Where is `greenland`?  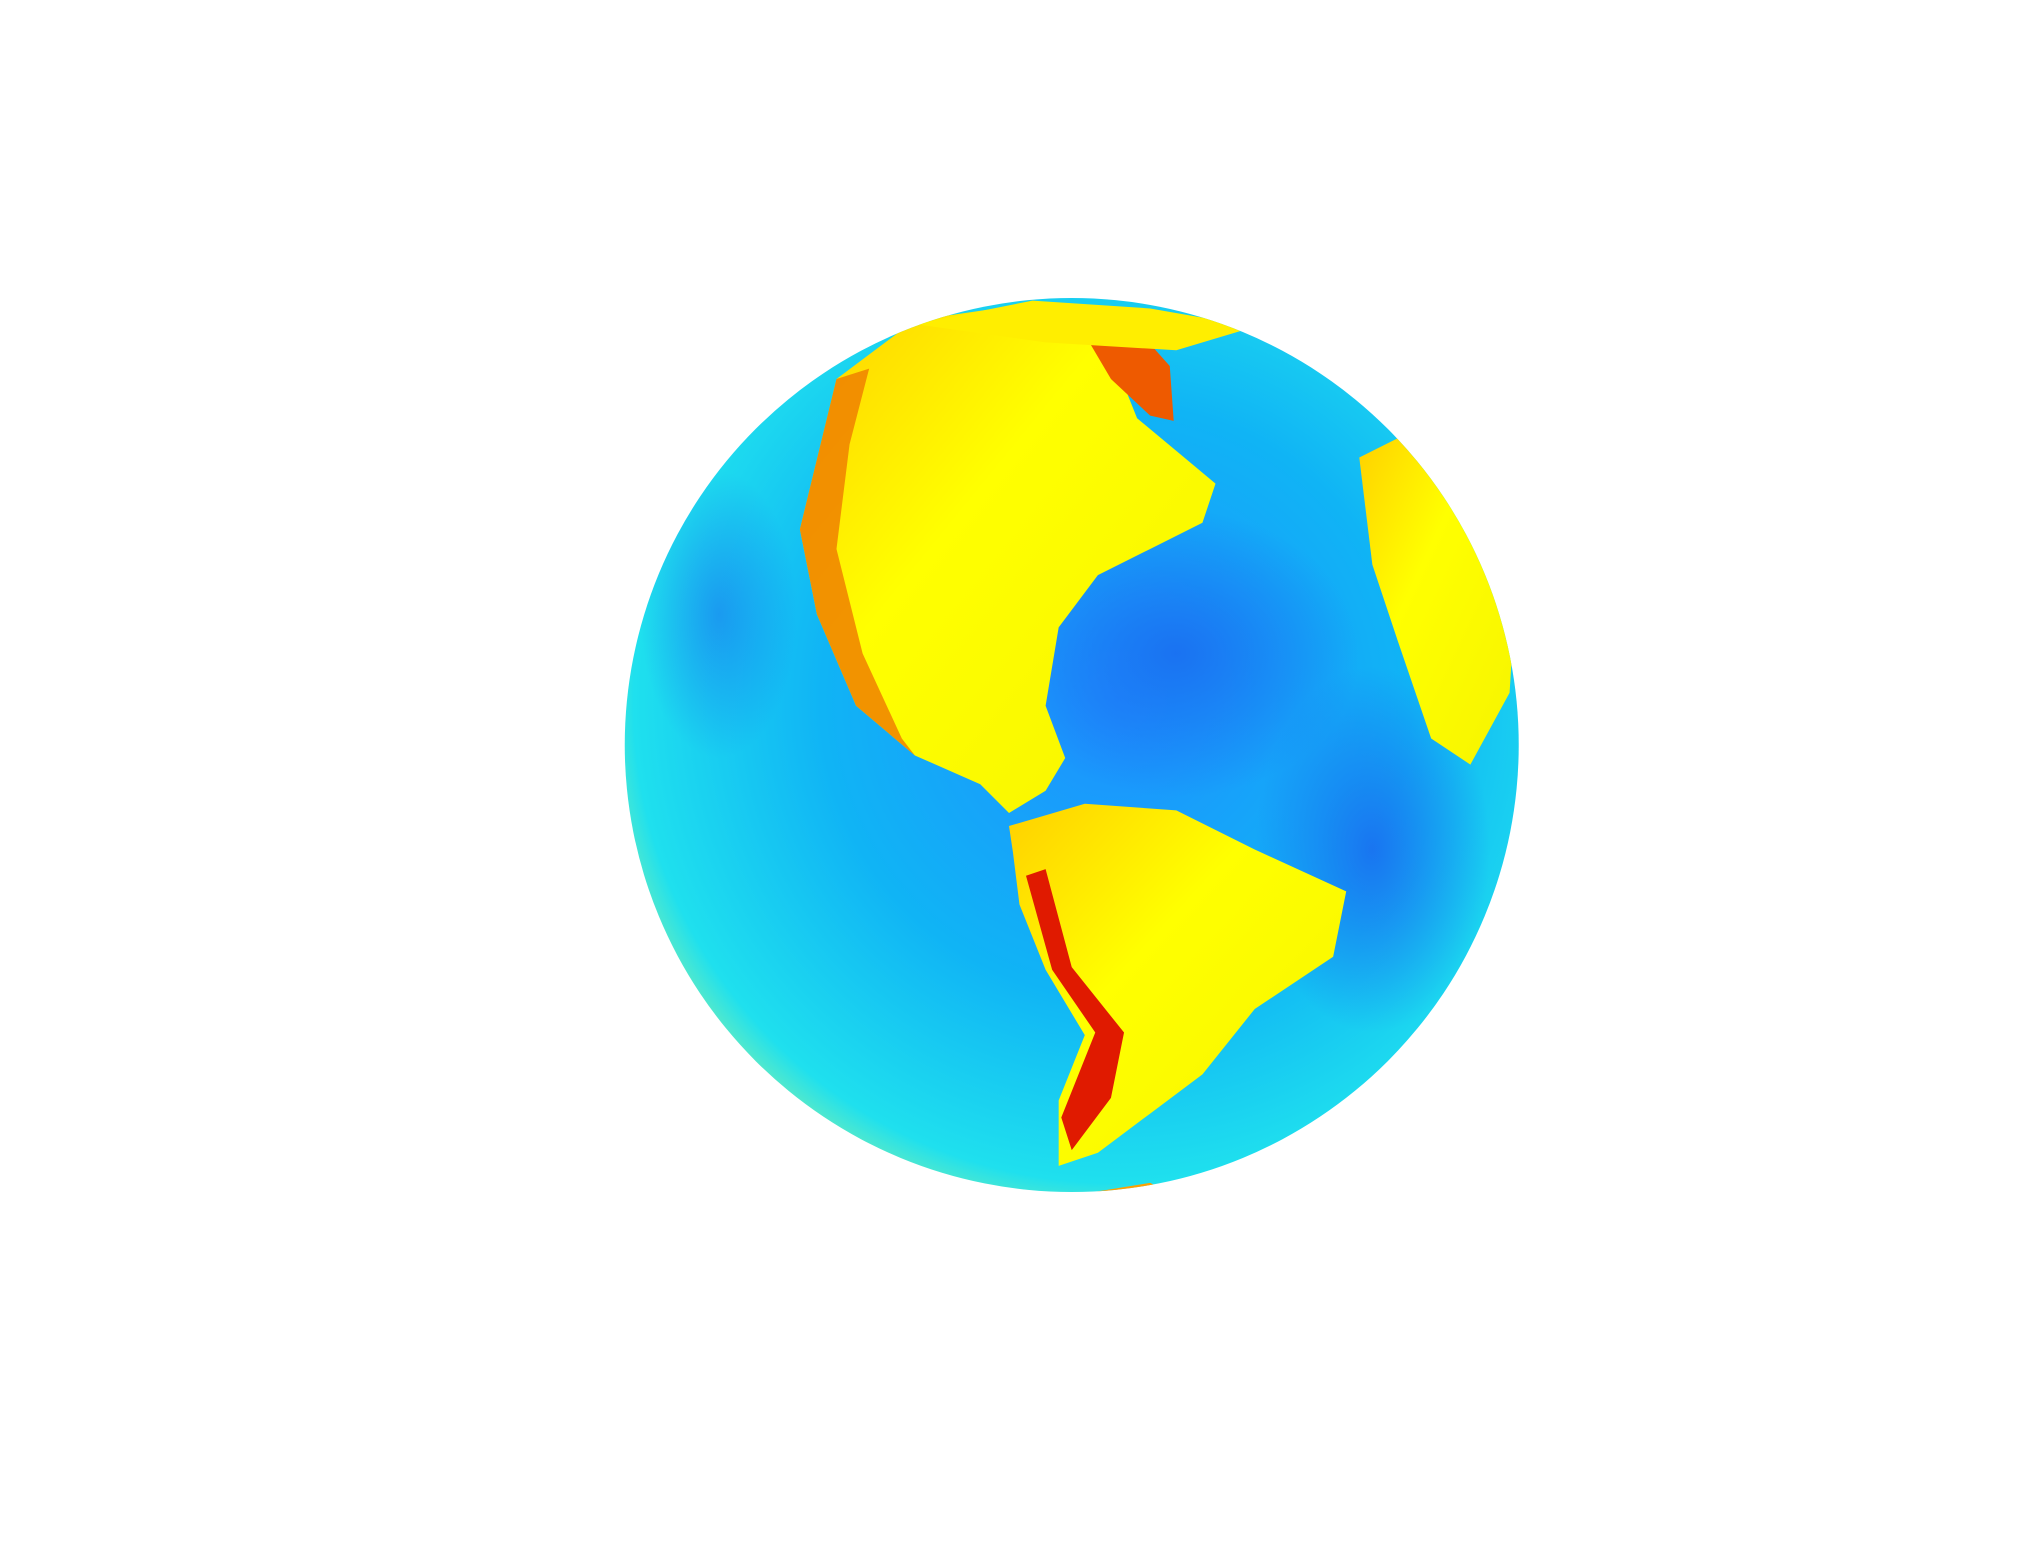
greenland is located at coordinates (1129, 375).